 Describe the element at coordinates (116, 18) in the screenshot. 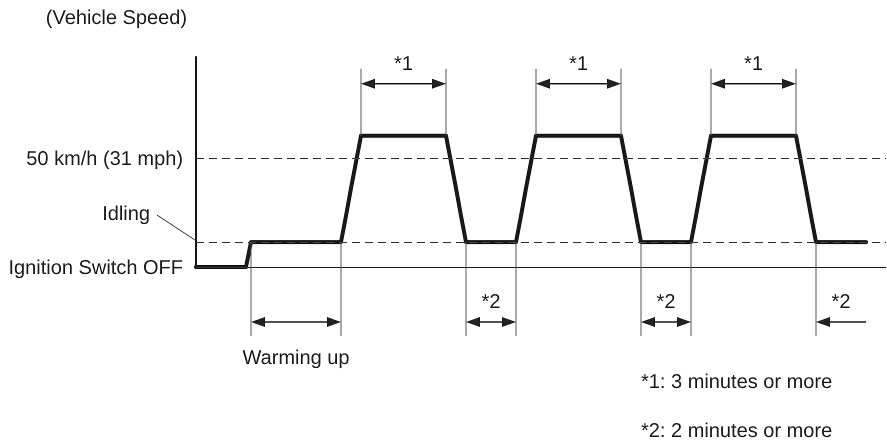

I see `text: (Vehicle Speed)` at that location.